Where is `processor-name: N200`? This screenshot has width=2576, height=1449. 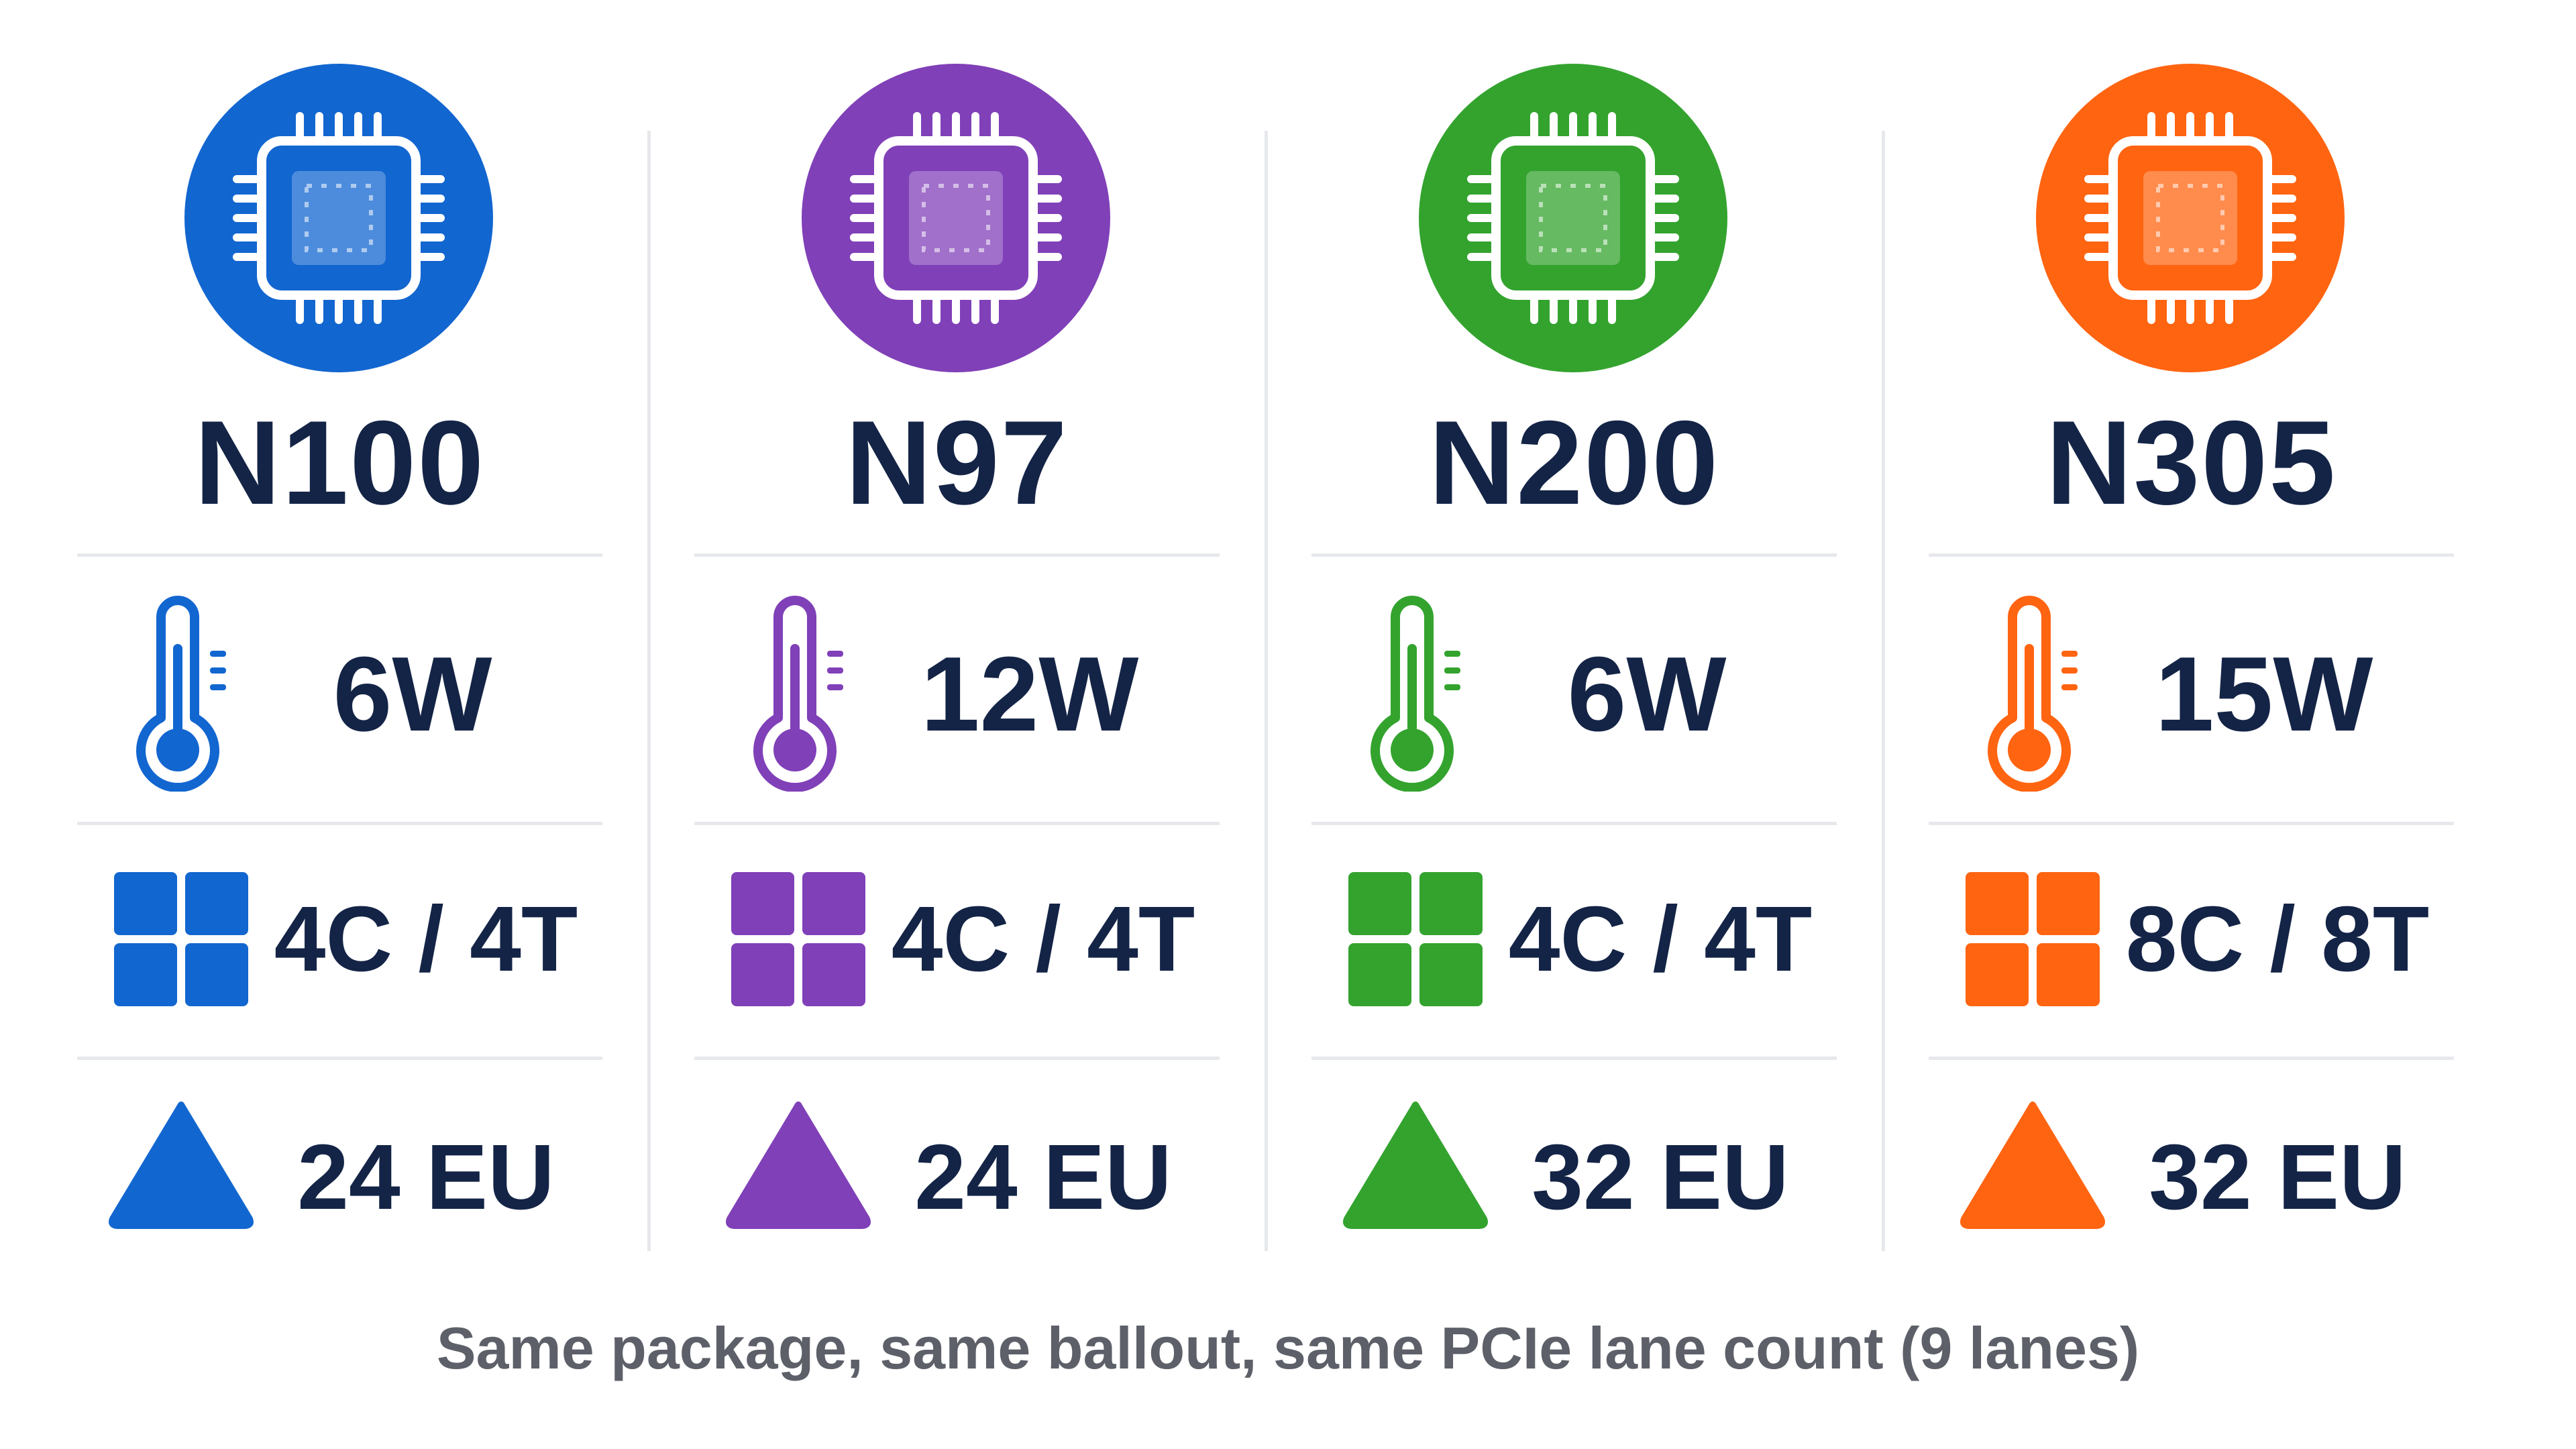 processor-name: N200 is located at coordinates (1574, 462).